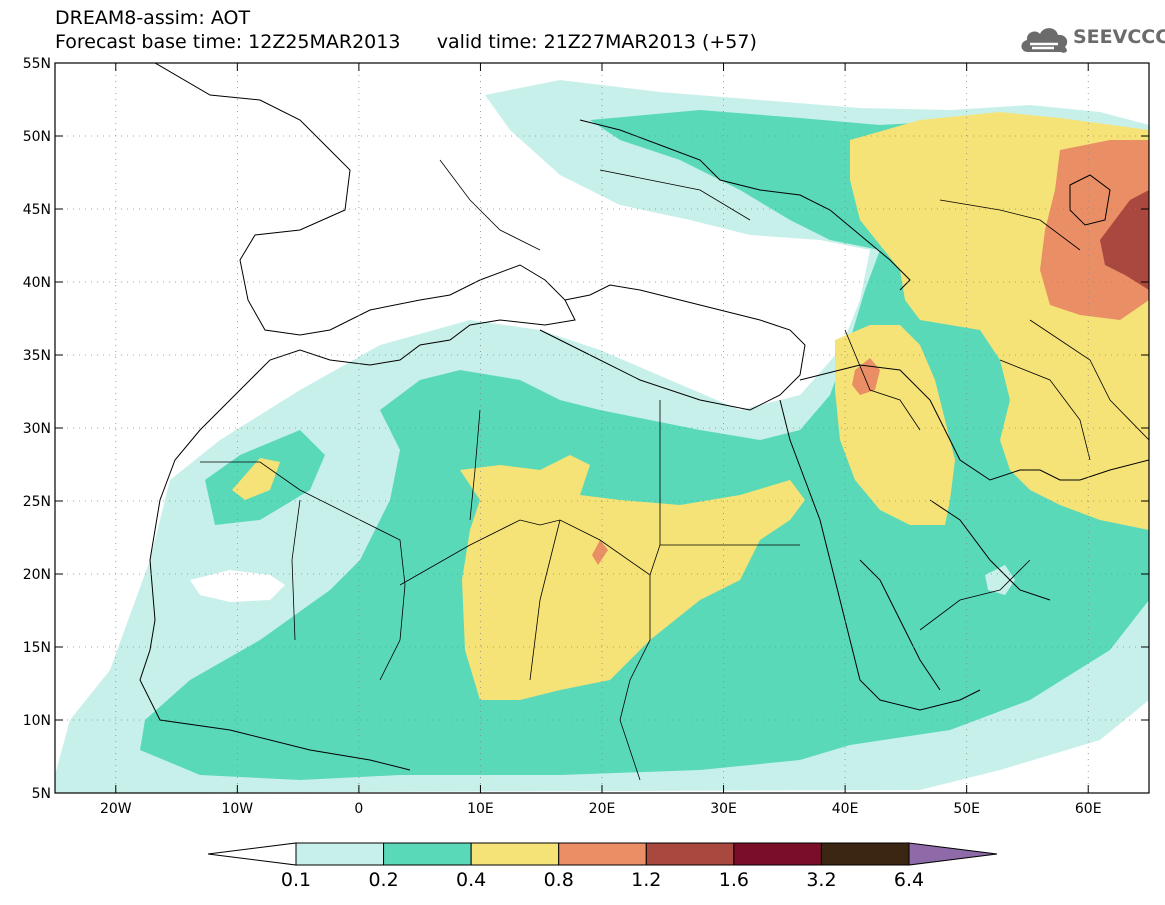 The width and height of the screenshot is (1165, 905). I want to click on logo-text: SEEVCCC, so click(1119, 37).